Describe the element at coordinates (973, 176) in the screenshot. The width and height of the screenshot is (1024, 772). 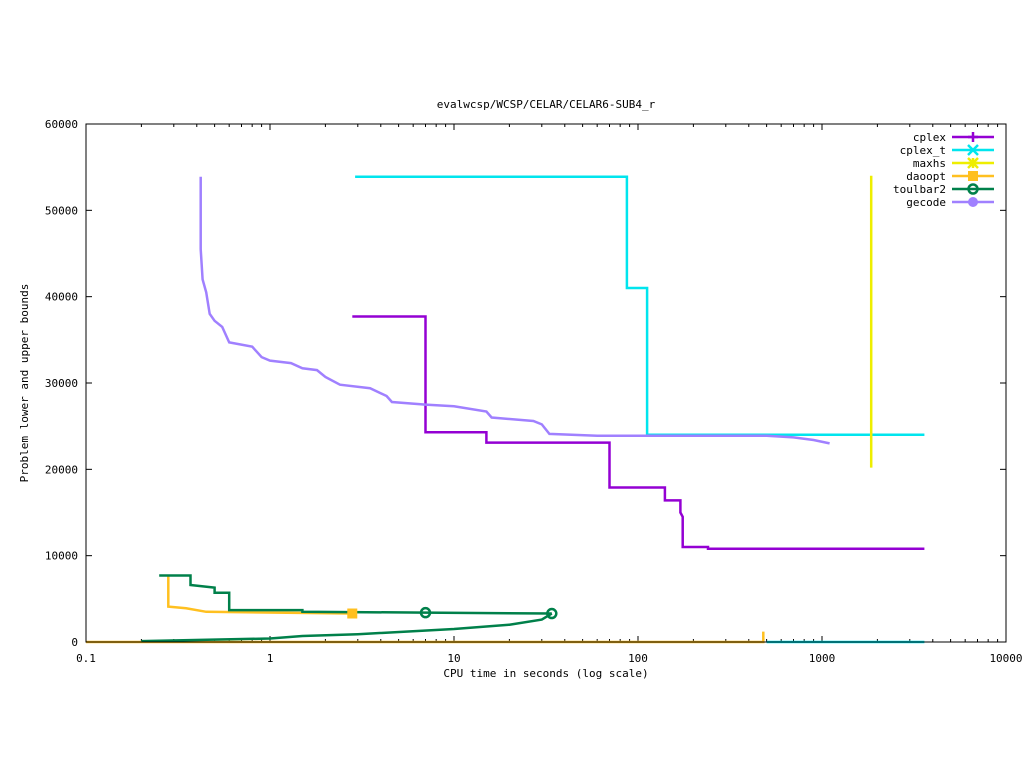
I see `legend-marker-daoopt` at that location.